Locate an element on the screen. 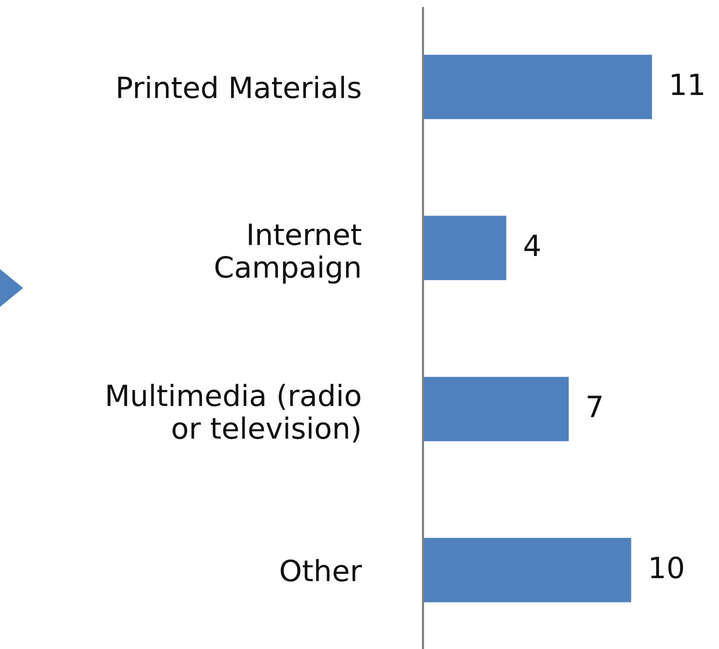 The height and width of the screenshot is (649, 719). y-tick-label: Internet Campaign is located at coordinates (288, 254).